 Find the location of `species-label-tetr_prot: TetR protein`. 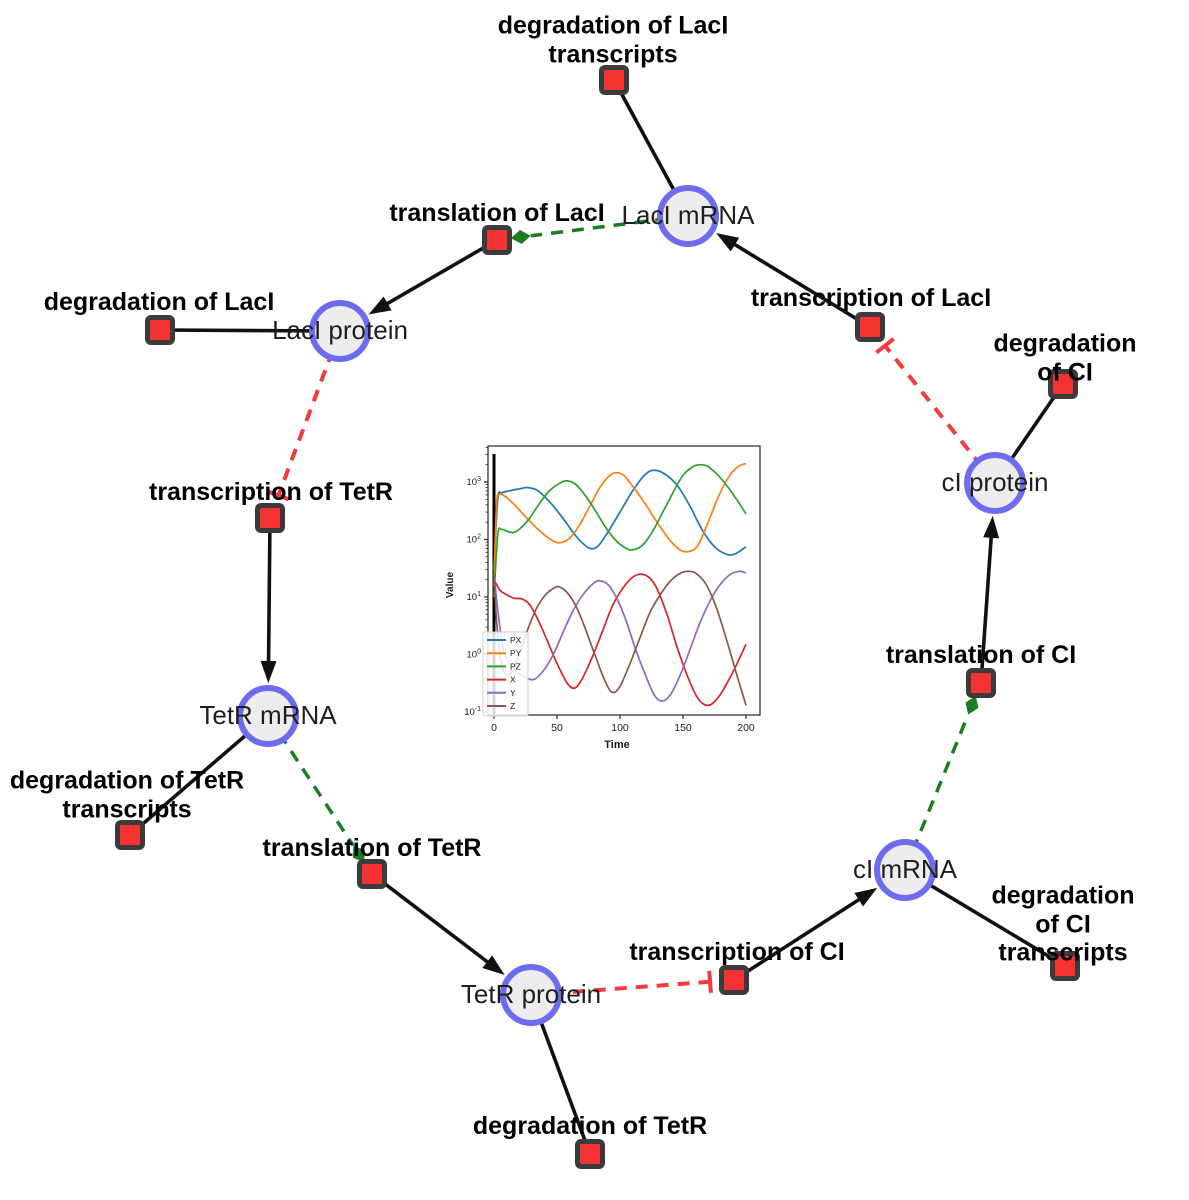

species-label-tetr_prot: TetR protein is located at coordinates (531, 994).